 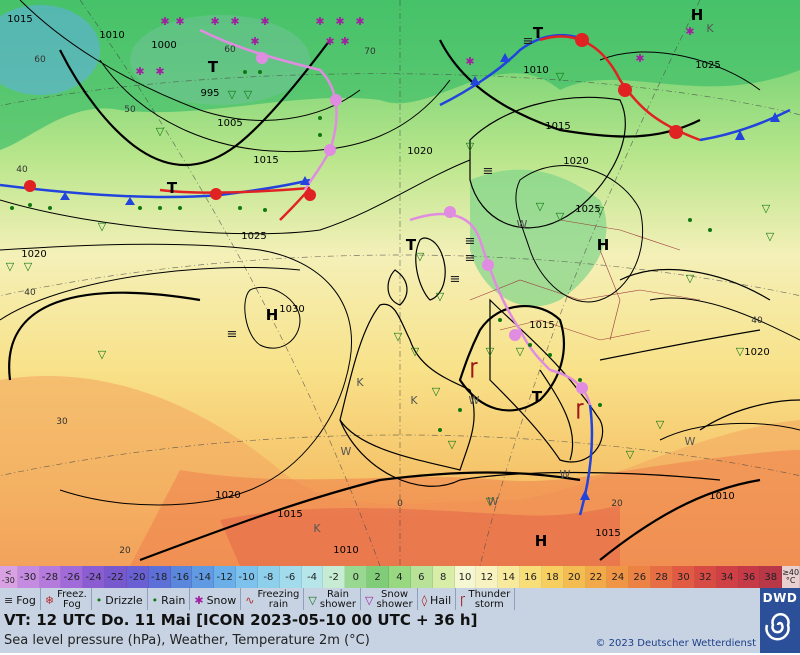 I want to click on legend-label: Snow, so click(x=221, y=600).